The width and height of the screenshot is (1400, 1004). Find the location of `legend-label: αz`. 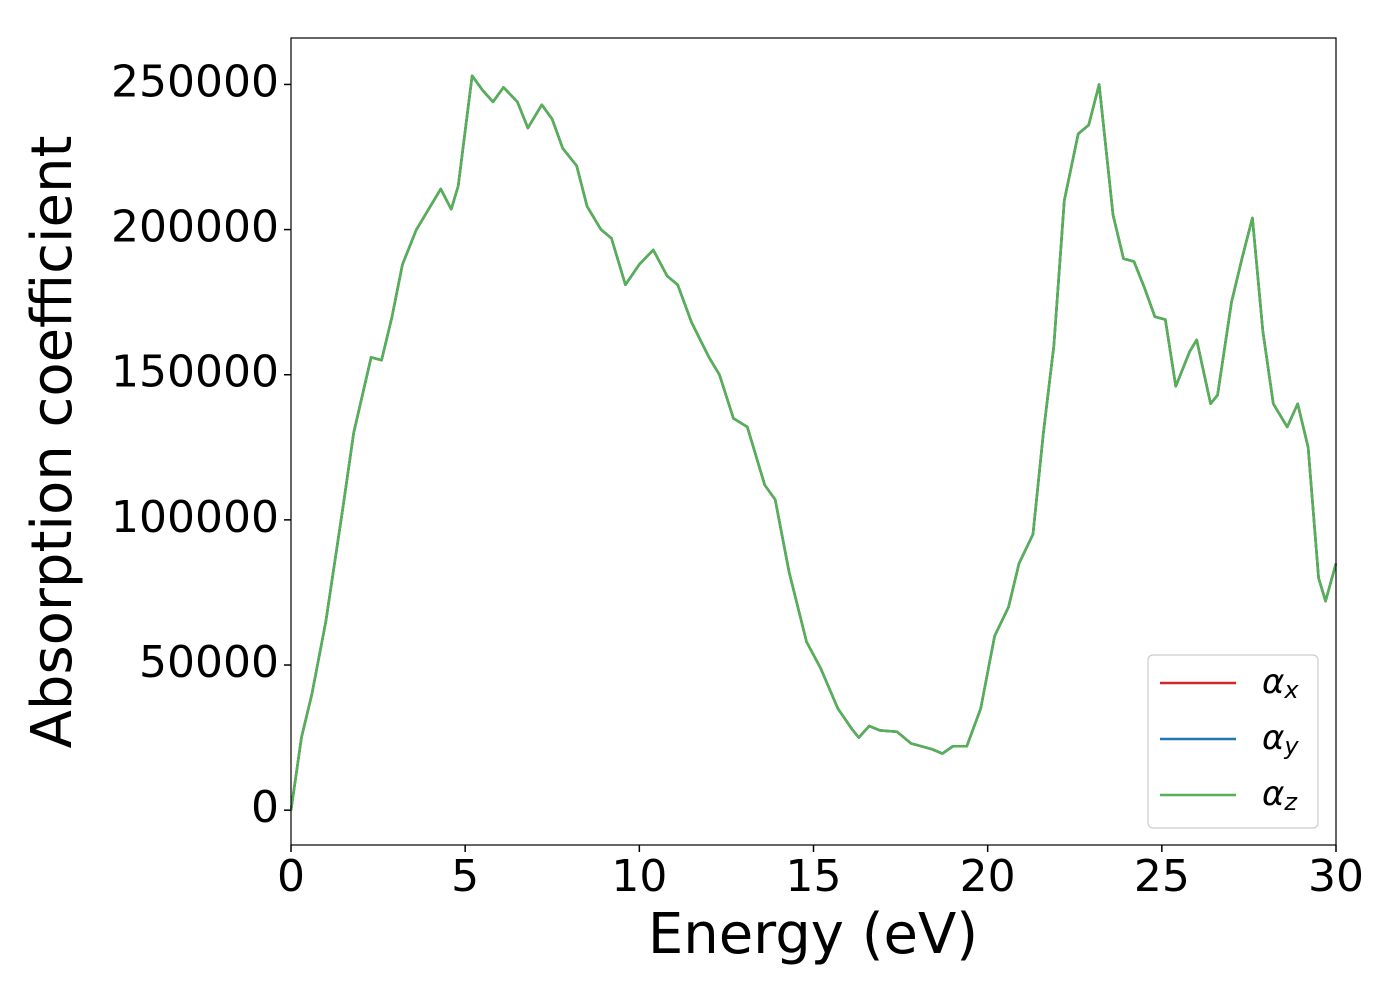

legend-label: αz is located at coordinates (1280, 795).